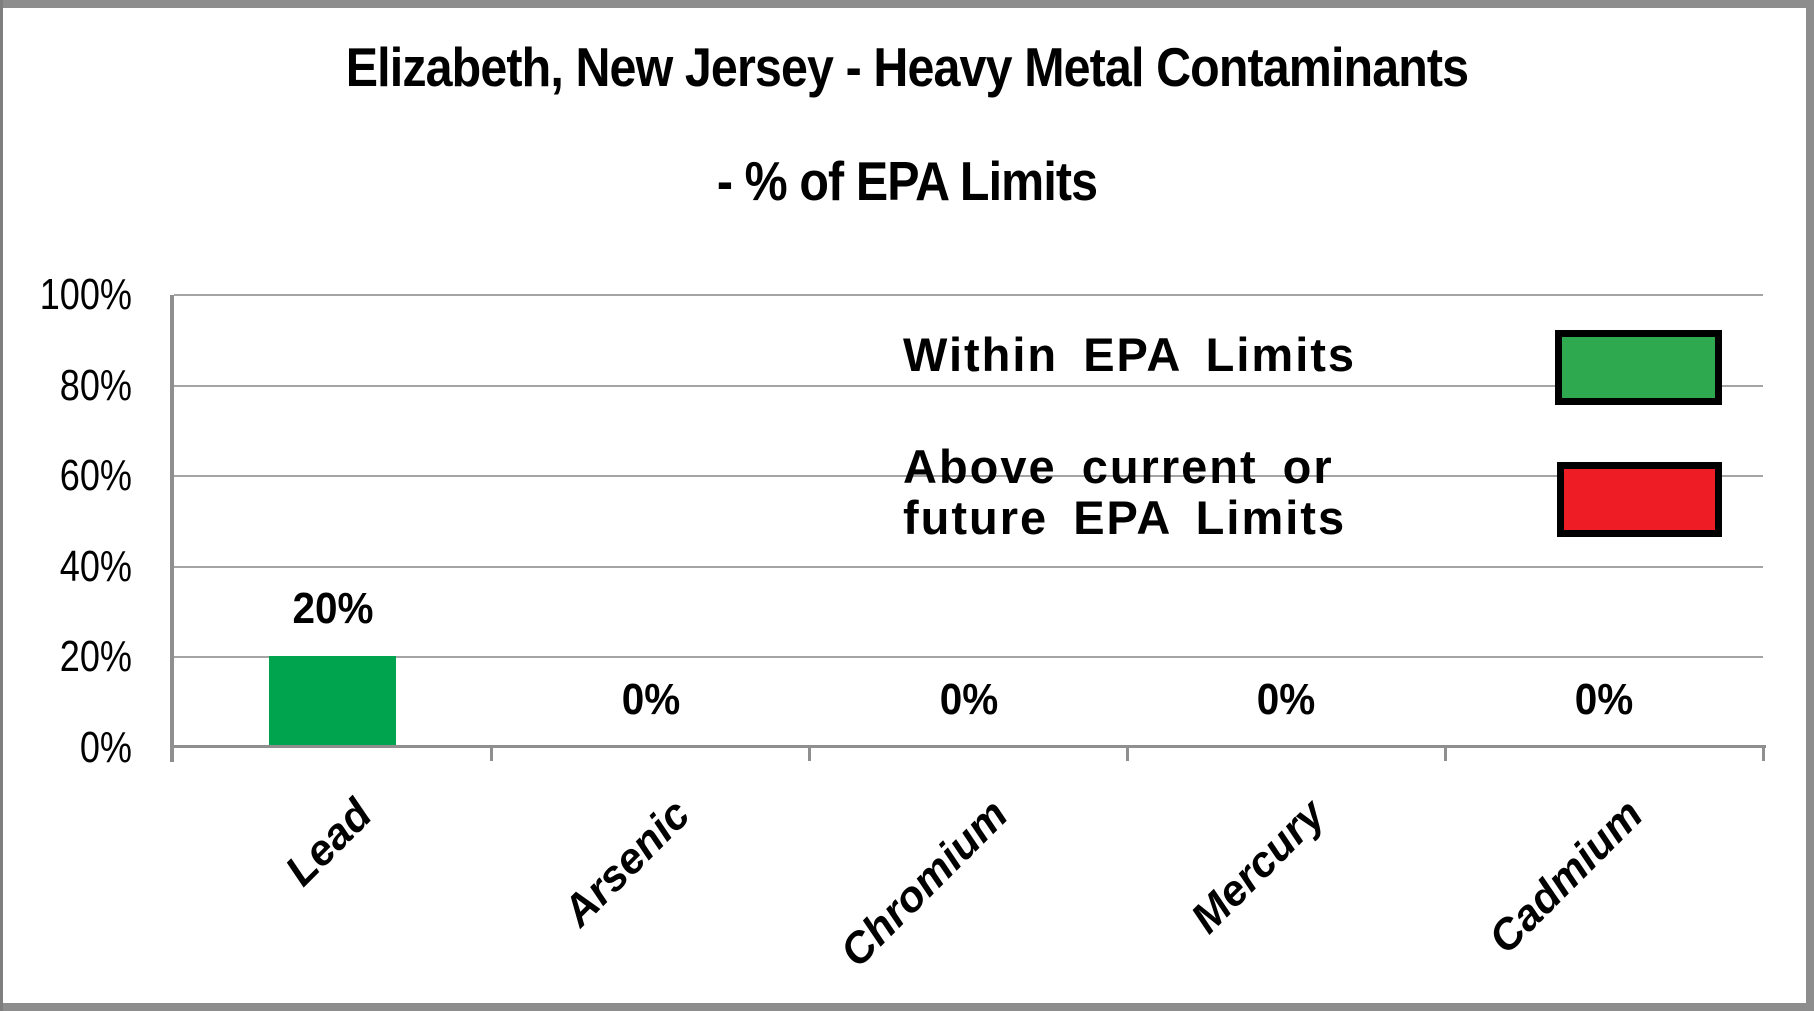  I want to click on legend-swatch-within-epa-limits, so click(1638, 367).